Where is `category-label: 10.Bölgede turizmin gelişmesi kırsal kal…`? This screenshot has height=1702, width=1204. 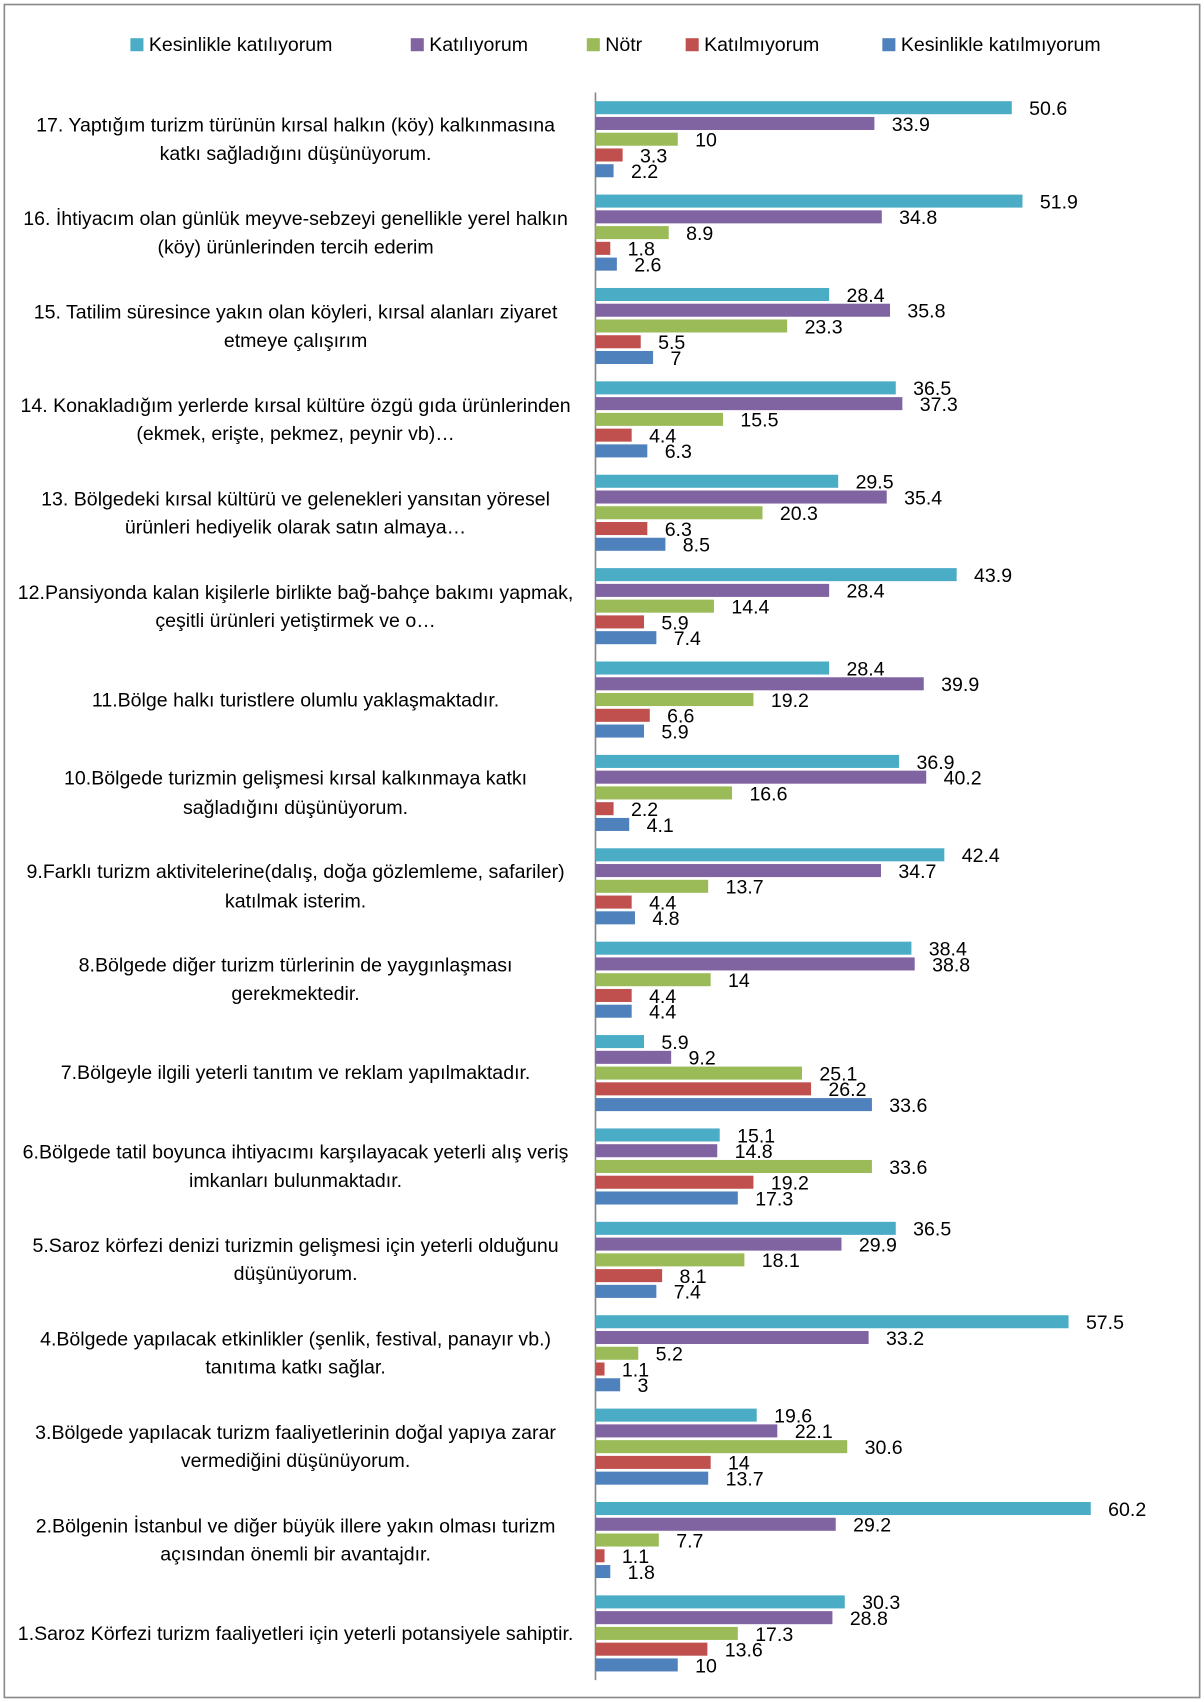
category-label: 10.Bölgede turizmin gelişmesi kırsal kal… is located at coordinates (296, 792).